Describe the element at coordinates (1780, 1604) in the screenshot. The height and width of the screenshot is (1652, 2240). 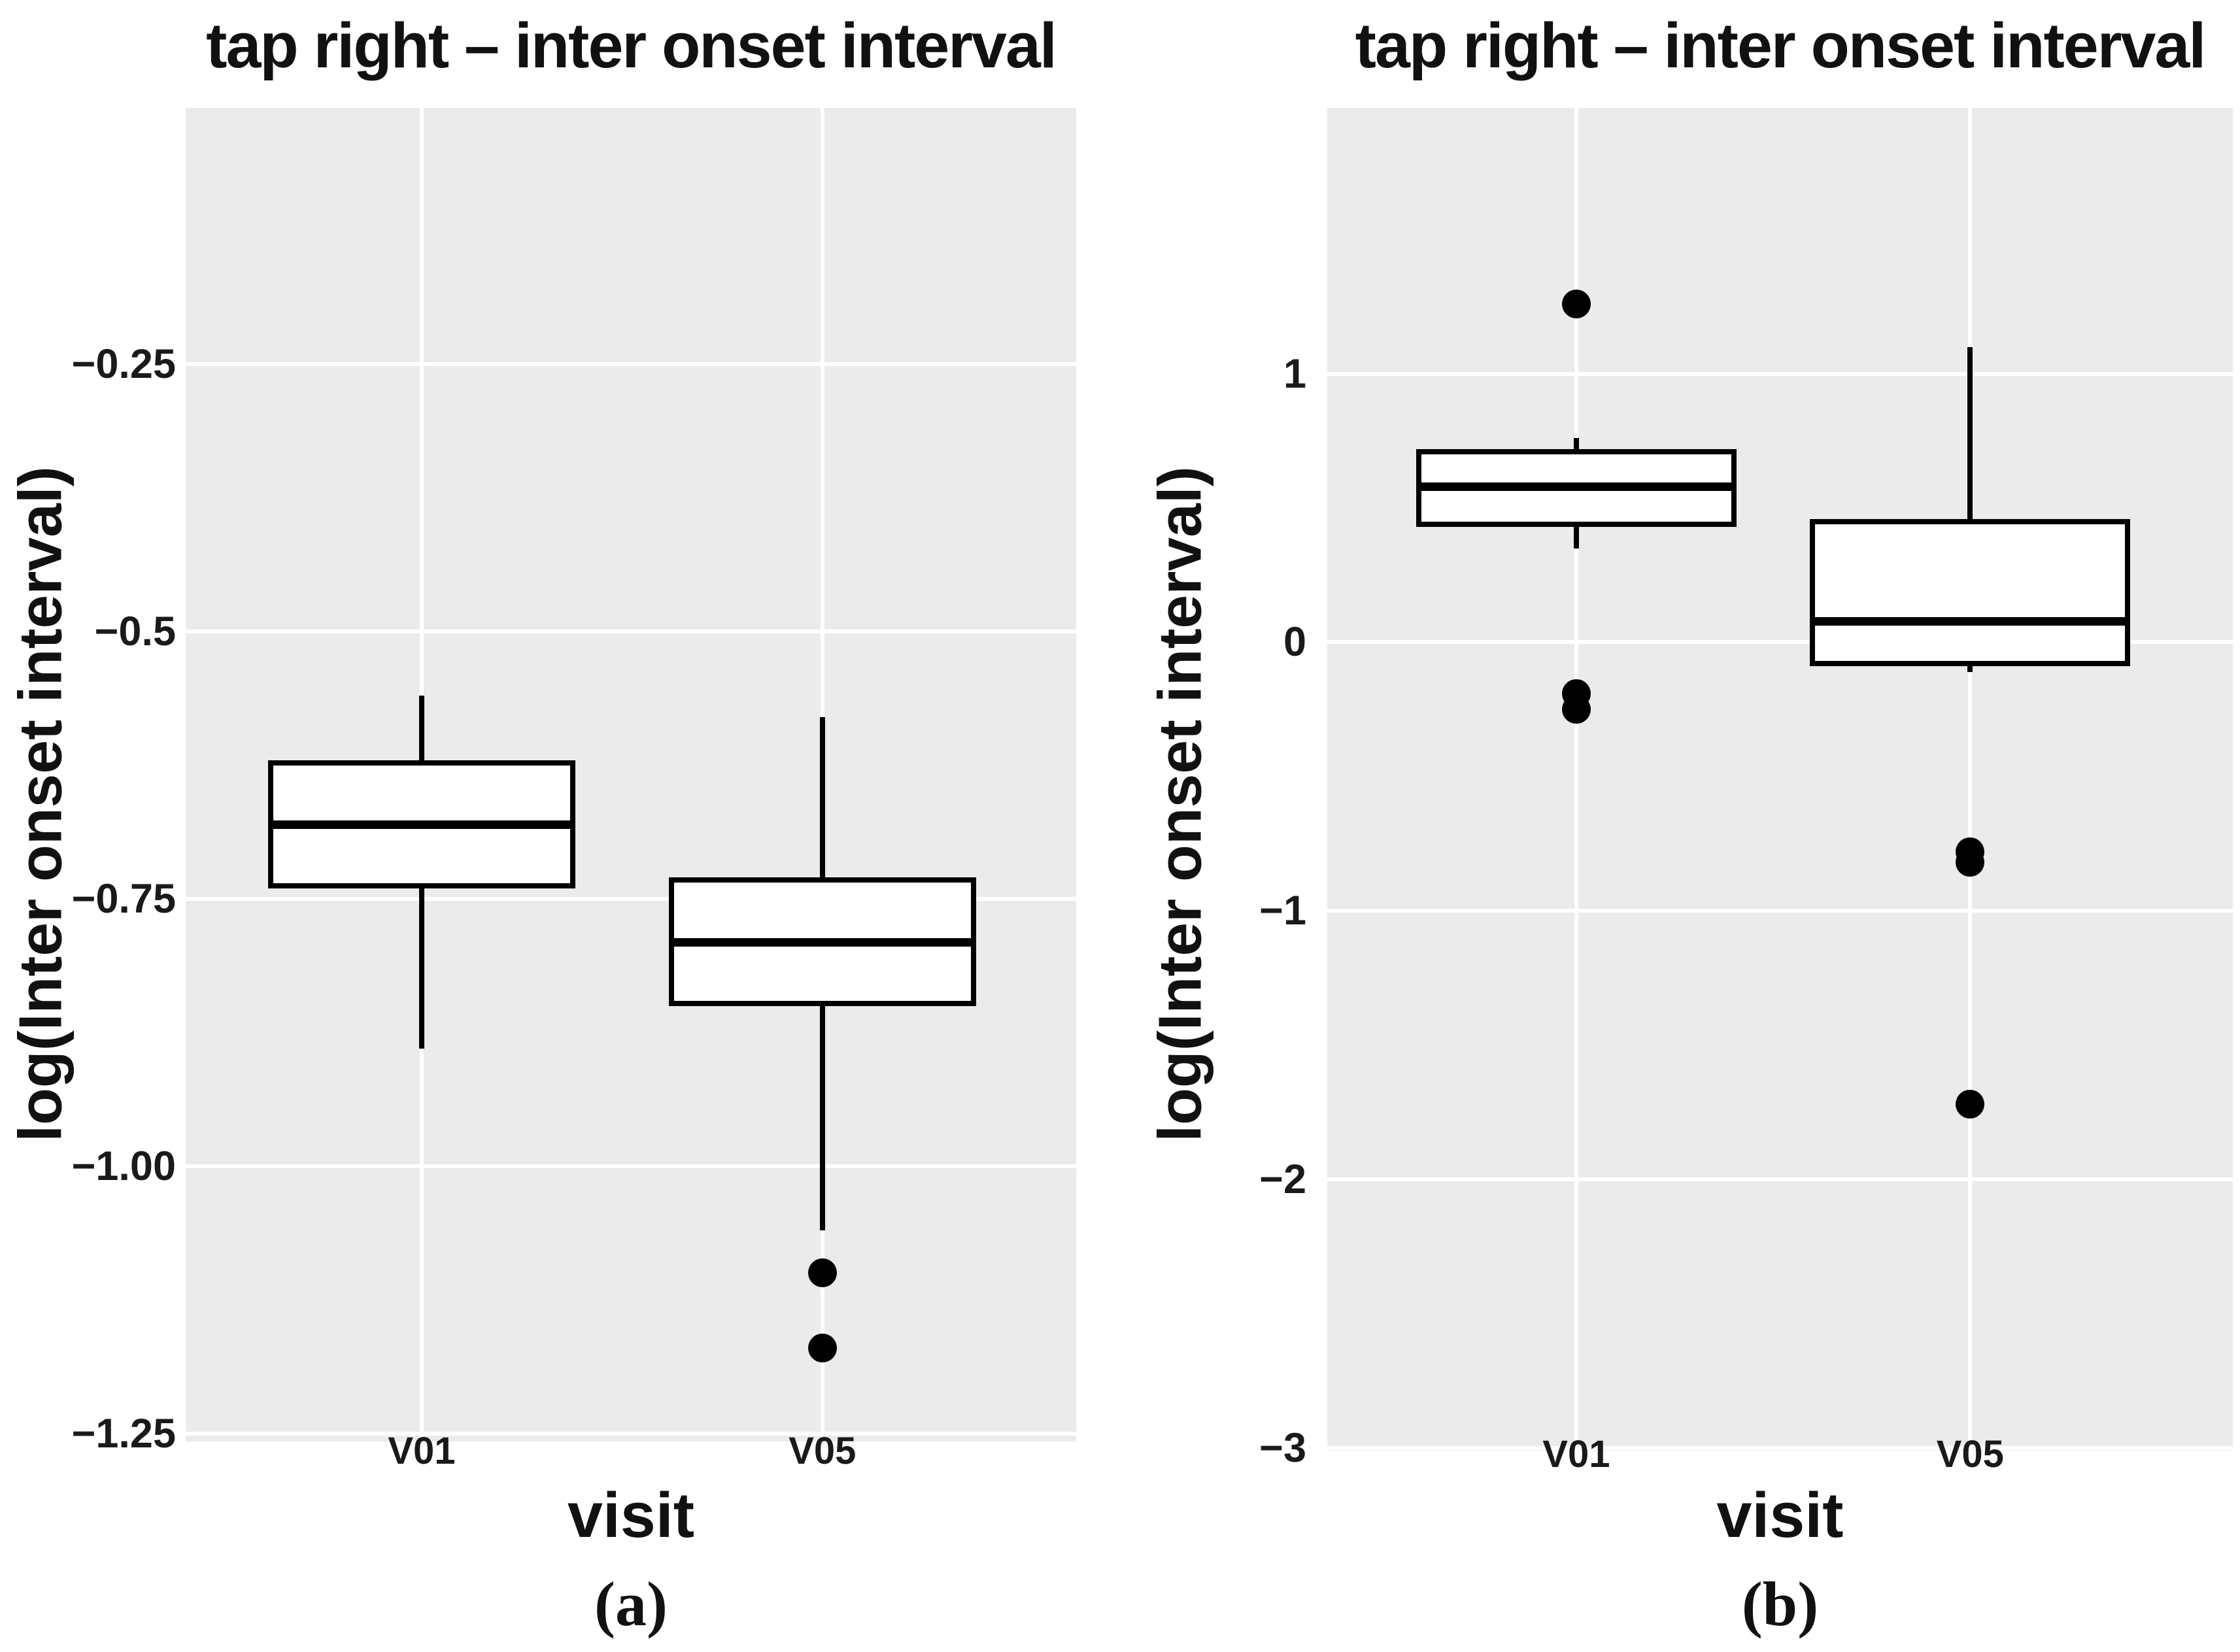
I see `subfigure-caption: (b)` at that location.